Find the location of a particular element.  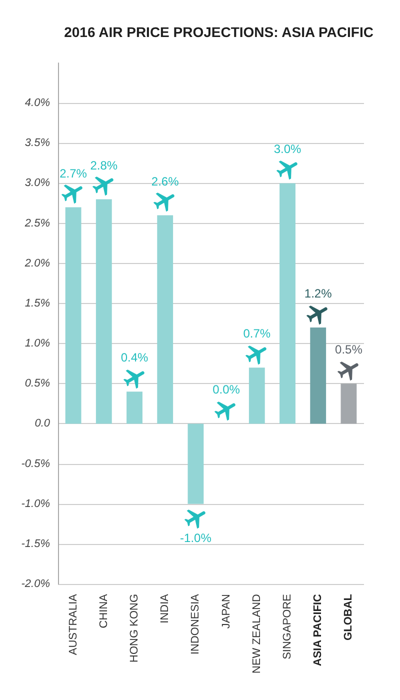

x-tick-label: INDIA is located at coordinates (165, 608).